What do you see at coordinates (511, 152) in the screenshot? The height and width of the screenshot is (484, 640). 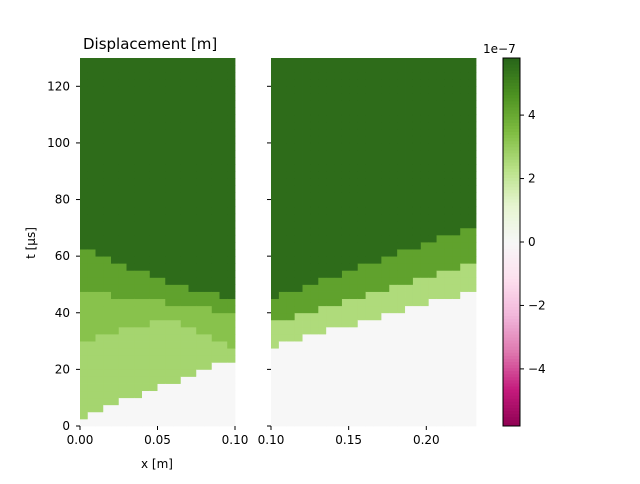 I see `colorbar-band` at bounding box center [511, 152].